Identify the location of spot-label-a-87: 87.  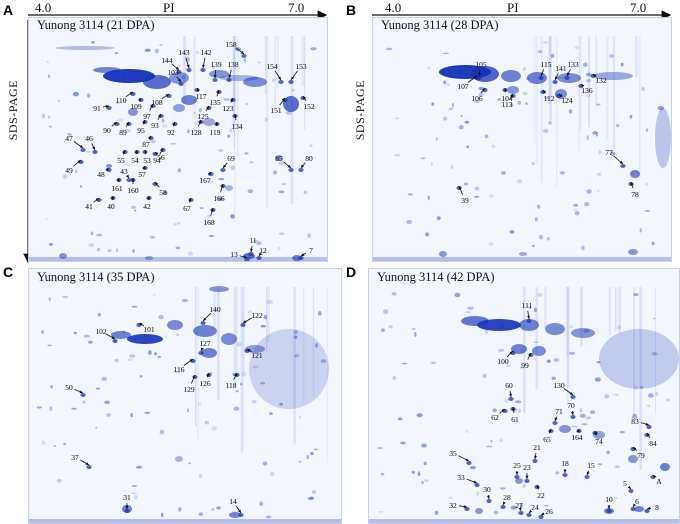
(146, 144).